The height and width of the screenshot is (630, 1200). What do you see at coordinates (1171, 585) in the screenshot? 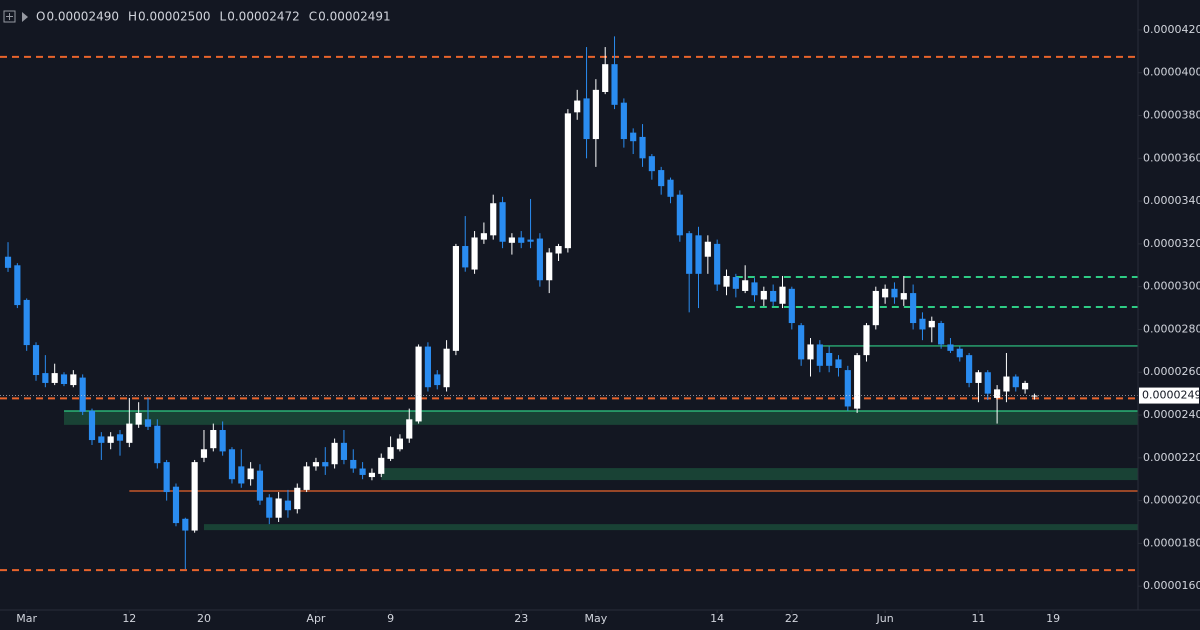
I see `y-tick-label: 0.00001600` at bounding box center [1171, 585].